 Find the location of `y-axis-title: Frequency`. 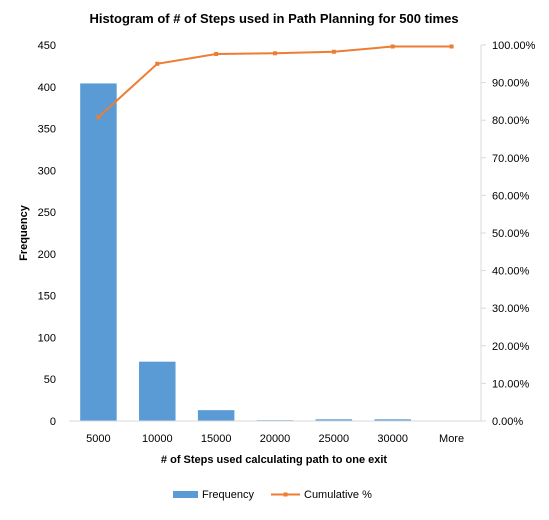

y-axis-title: Frequency is located at coordinates (24, 232).